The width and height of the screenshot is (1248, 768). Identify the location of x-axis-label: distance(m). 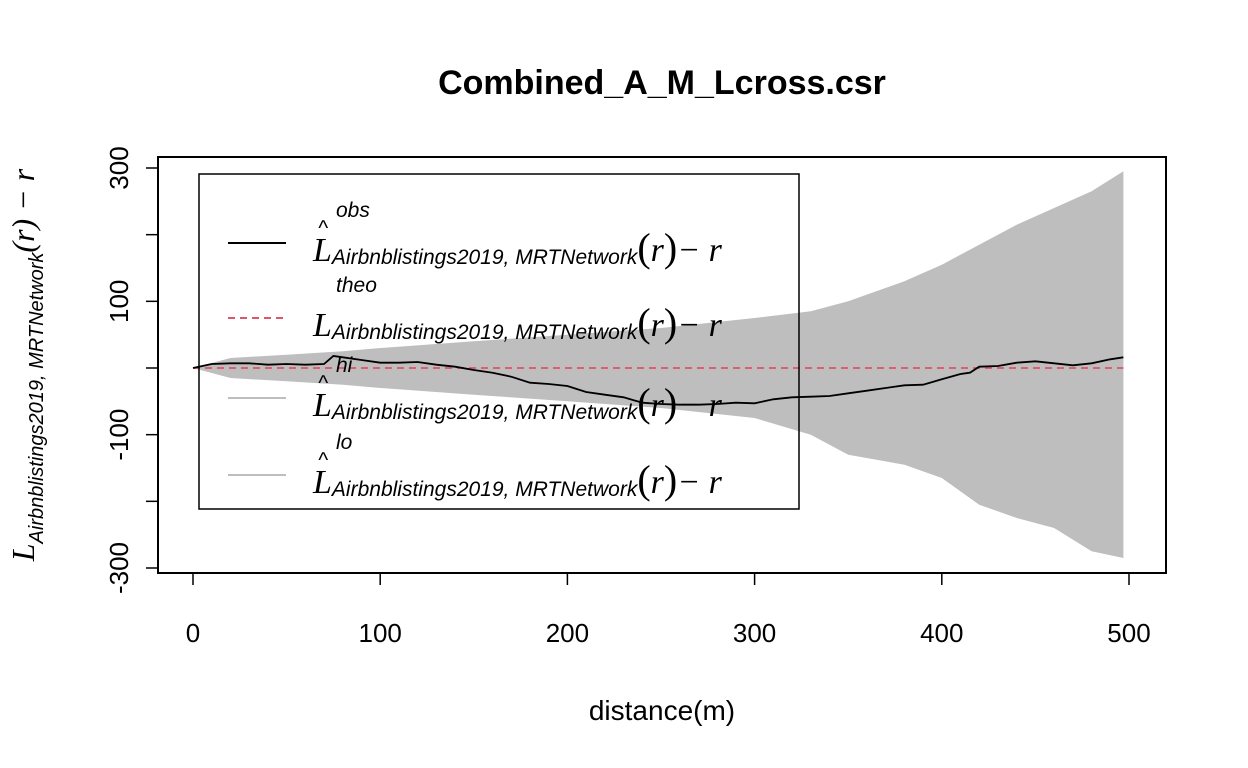
(662, 710).